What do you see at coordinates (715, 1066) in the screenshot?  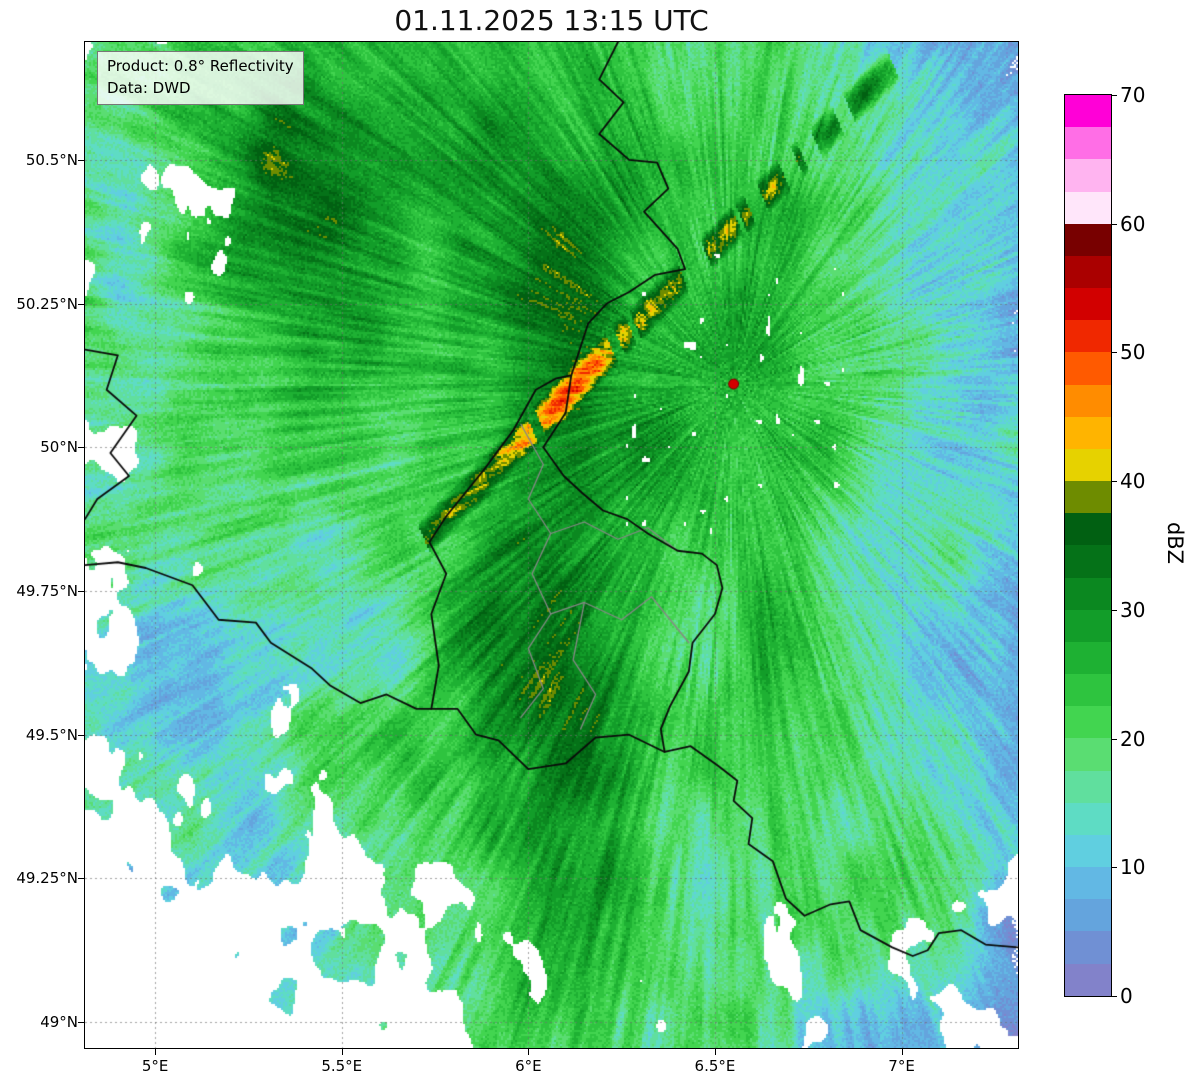 I see `x-tick-label: 6.5°E` at bounding box center [715, 1066].